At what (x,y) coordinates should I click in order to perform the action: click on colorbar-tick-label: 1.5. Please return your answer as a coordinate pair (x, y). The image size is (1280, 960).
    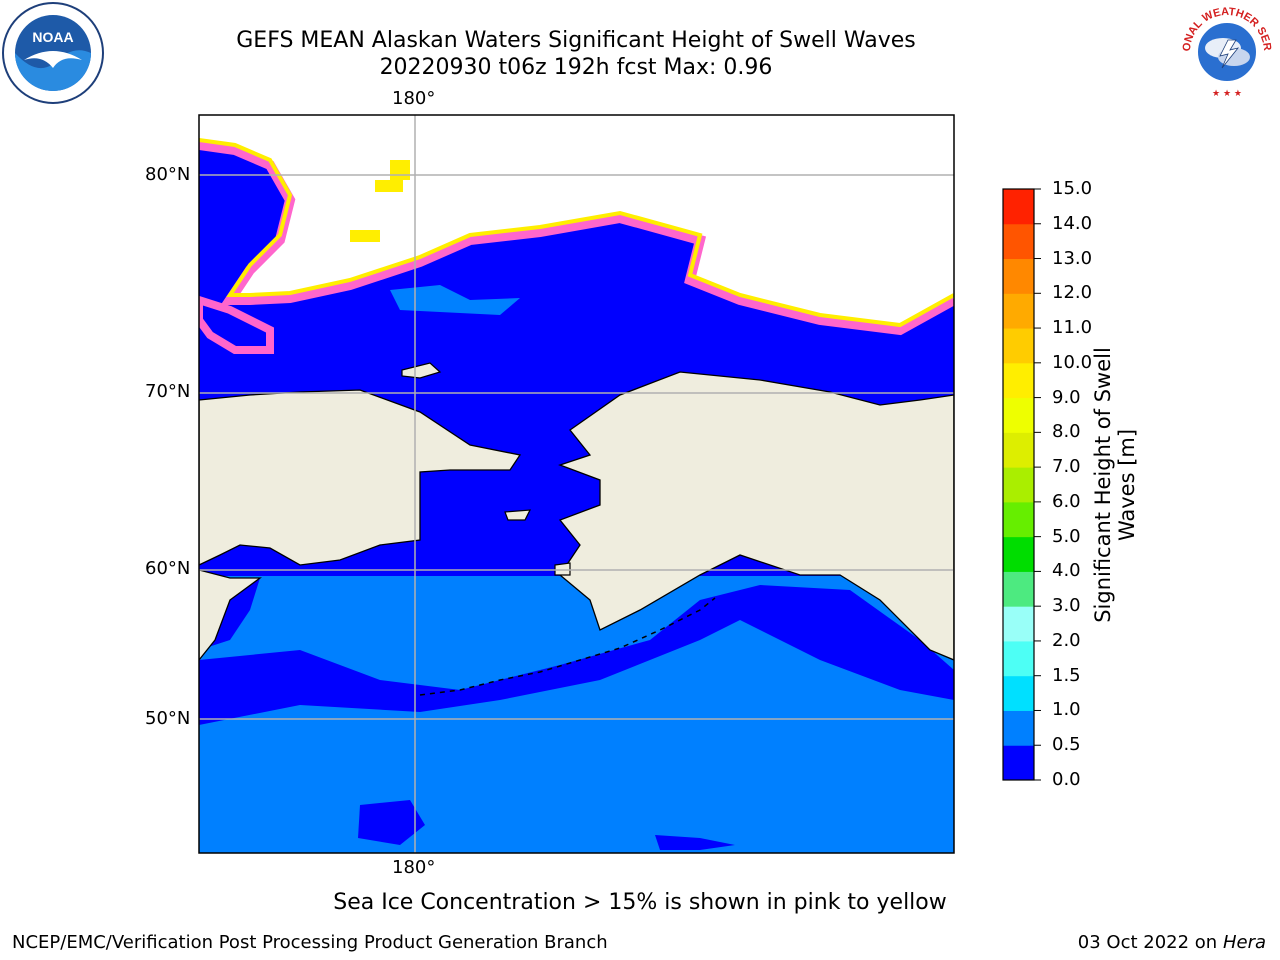
    Looking at the image, I should click on (1066, 675).